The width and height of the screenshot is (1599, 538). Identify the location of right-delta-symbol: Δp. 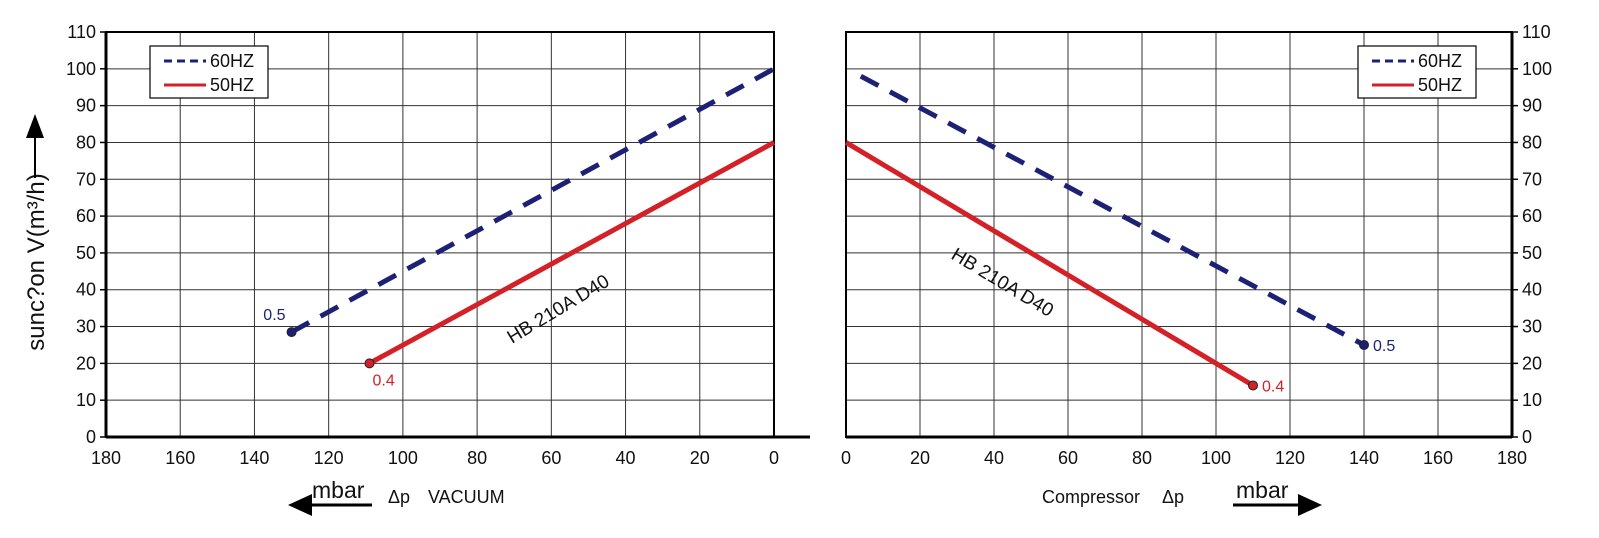
(1173, 497).